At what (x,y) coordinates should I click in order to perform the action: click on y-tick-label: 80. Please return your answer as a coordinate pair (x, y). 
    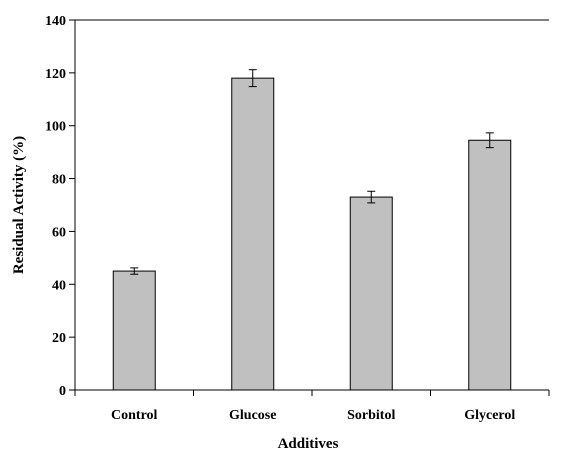
    Looking at the image, I should click on (59, 180).